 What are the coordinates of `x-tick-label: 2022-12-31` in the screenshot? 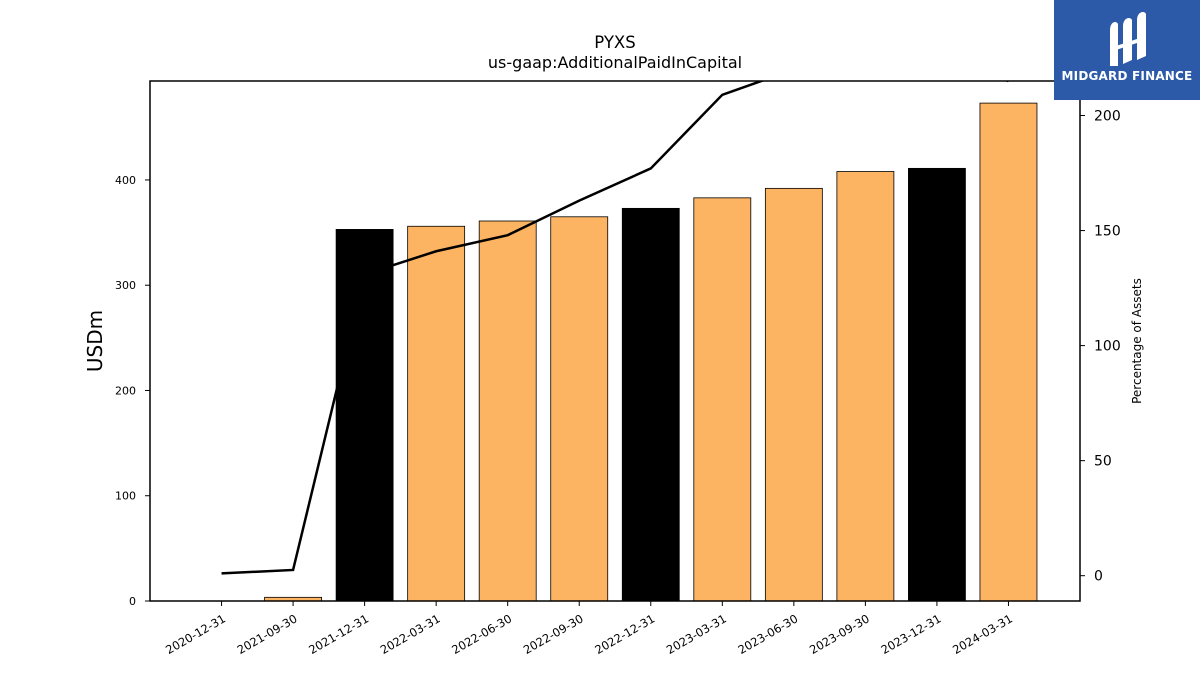 It's located at (624, 634).